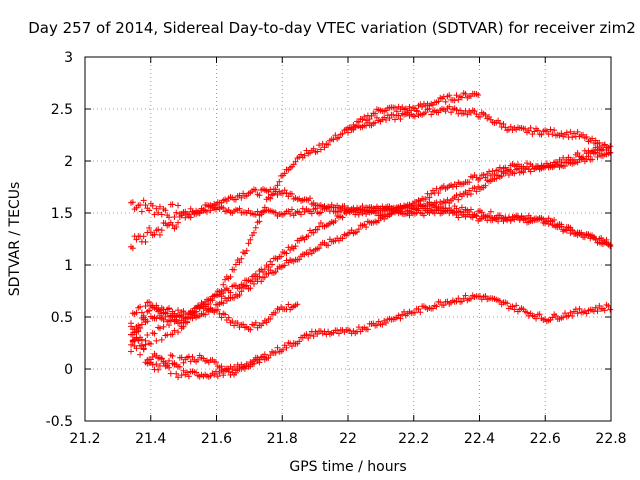 The image size is (640, 480). What do you see at coordinates (62, 110) in the screenshot?
I see `y-tick-label: 2.5` at bounding box center [62, 110].